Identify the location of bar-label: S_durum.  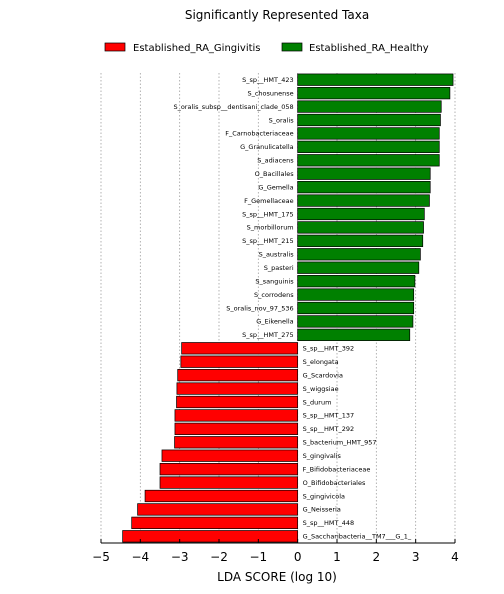
(317, 402).